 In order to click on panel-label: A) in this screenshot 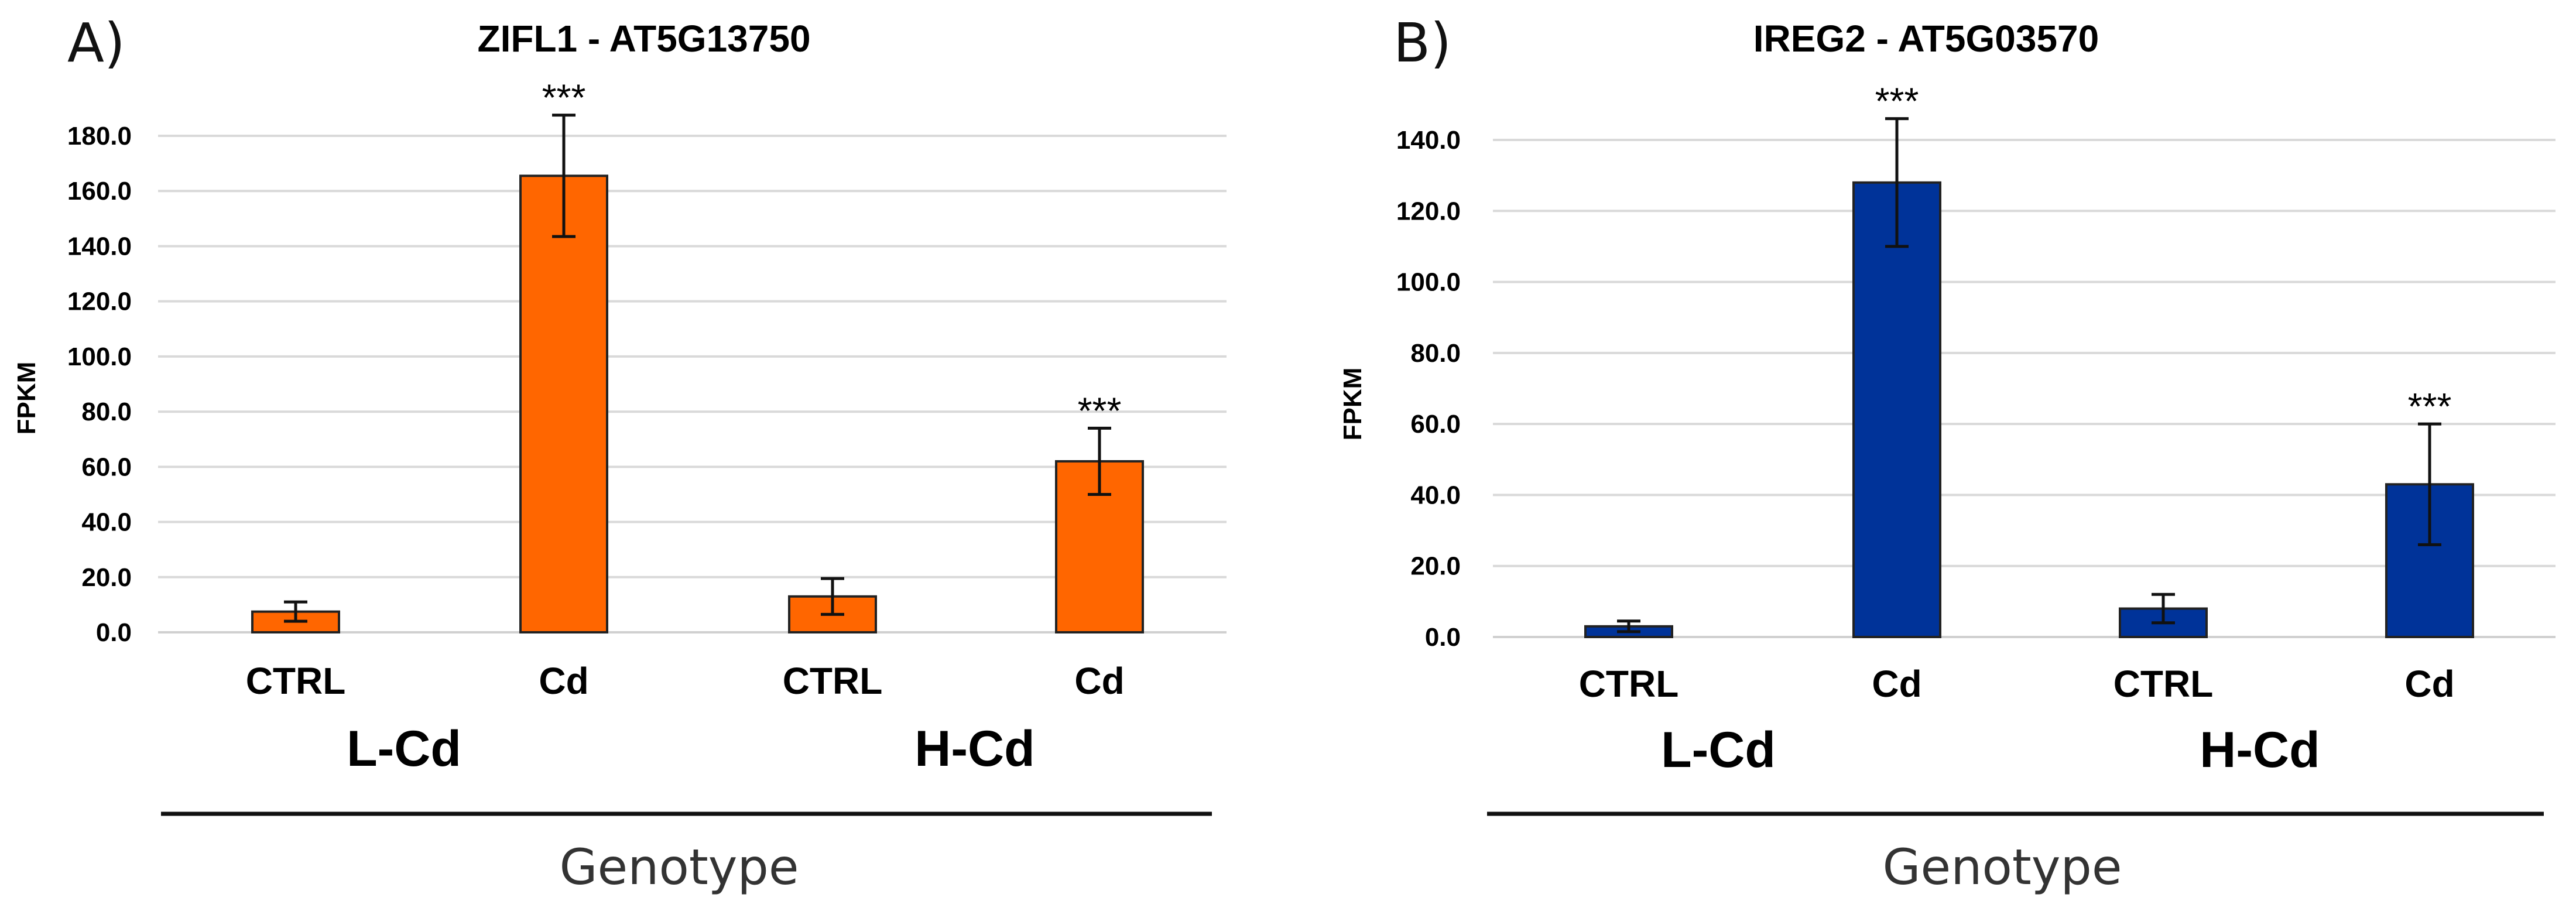, I will do `click(96, 43)`.